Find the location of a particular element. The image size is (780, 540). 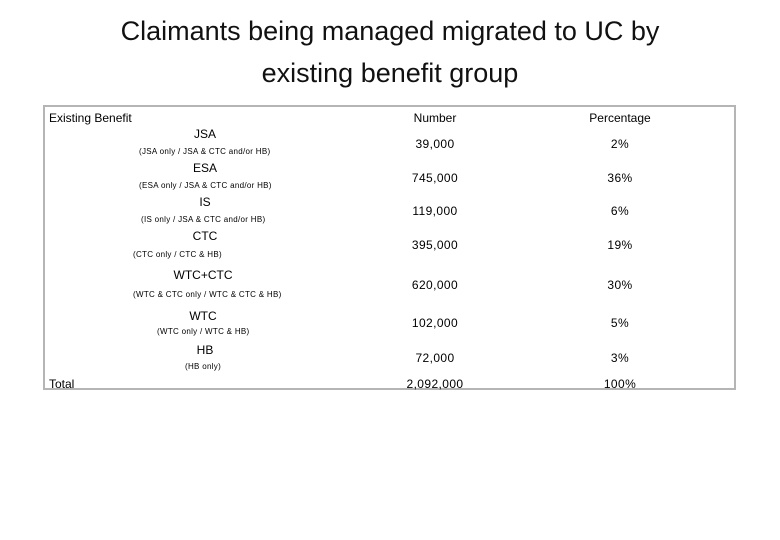

benefit-percentage: 3% is located at coordinates (620, 358).